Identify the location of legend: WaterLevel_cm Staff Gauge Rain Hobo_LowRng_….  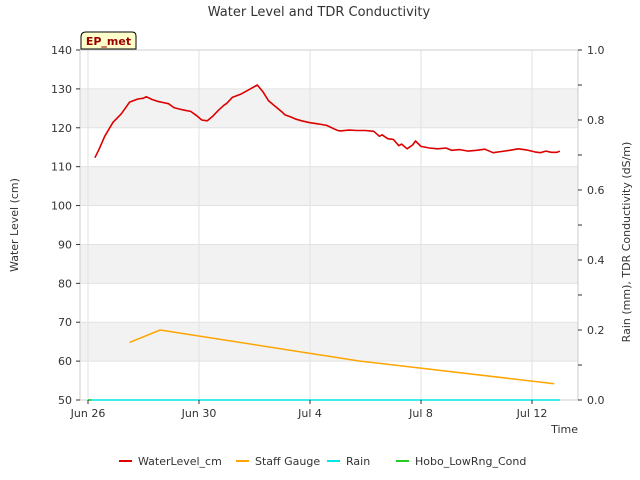
(322, 461).